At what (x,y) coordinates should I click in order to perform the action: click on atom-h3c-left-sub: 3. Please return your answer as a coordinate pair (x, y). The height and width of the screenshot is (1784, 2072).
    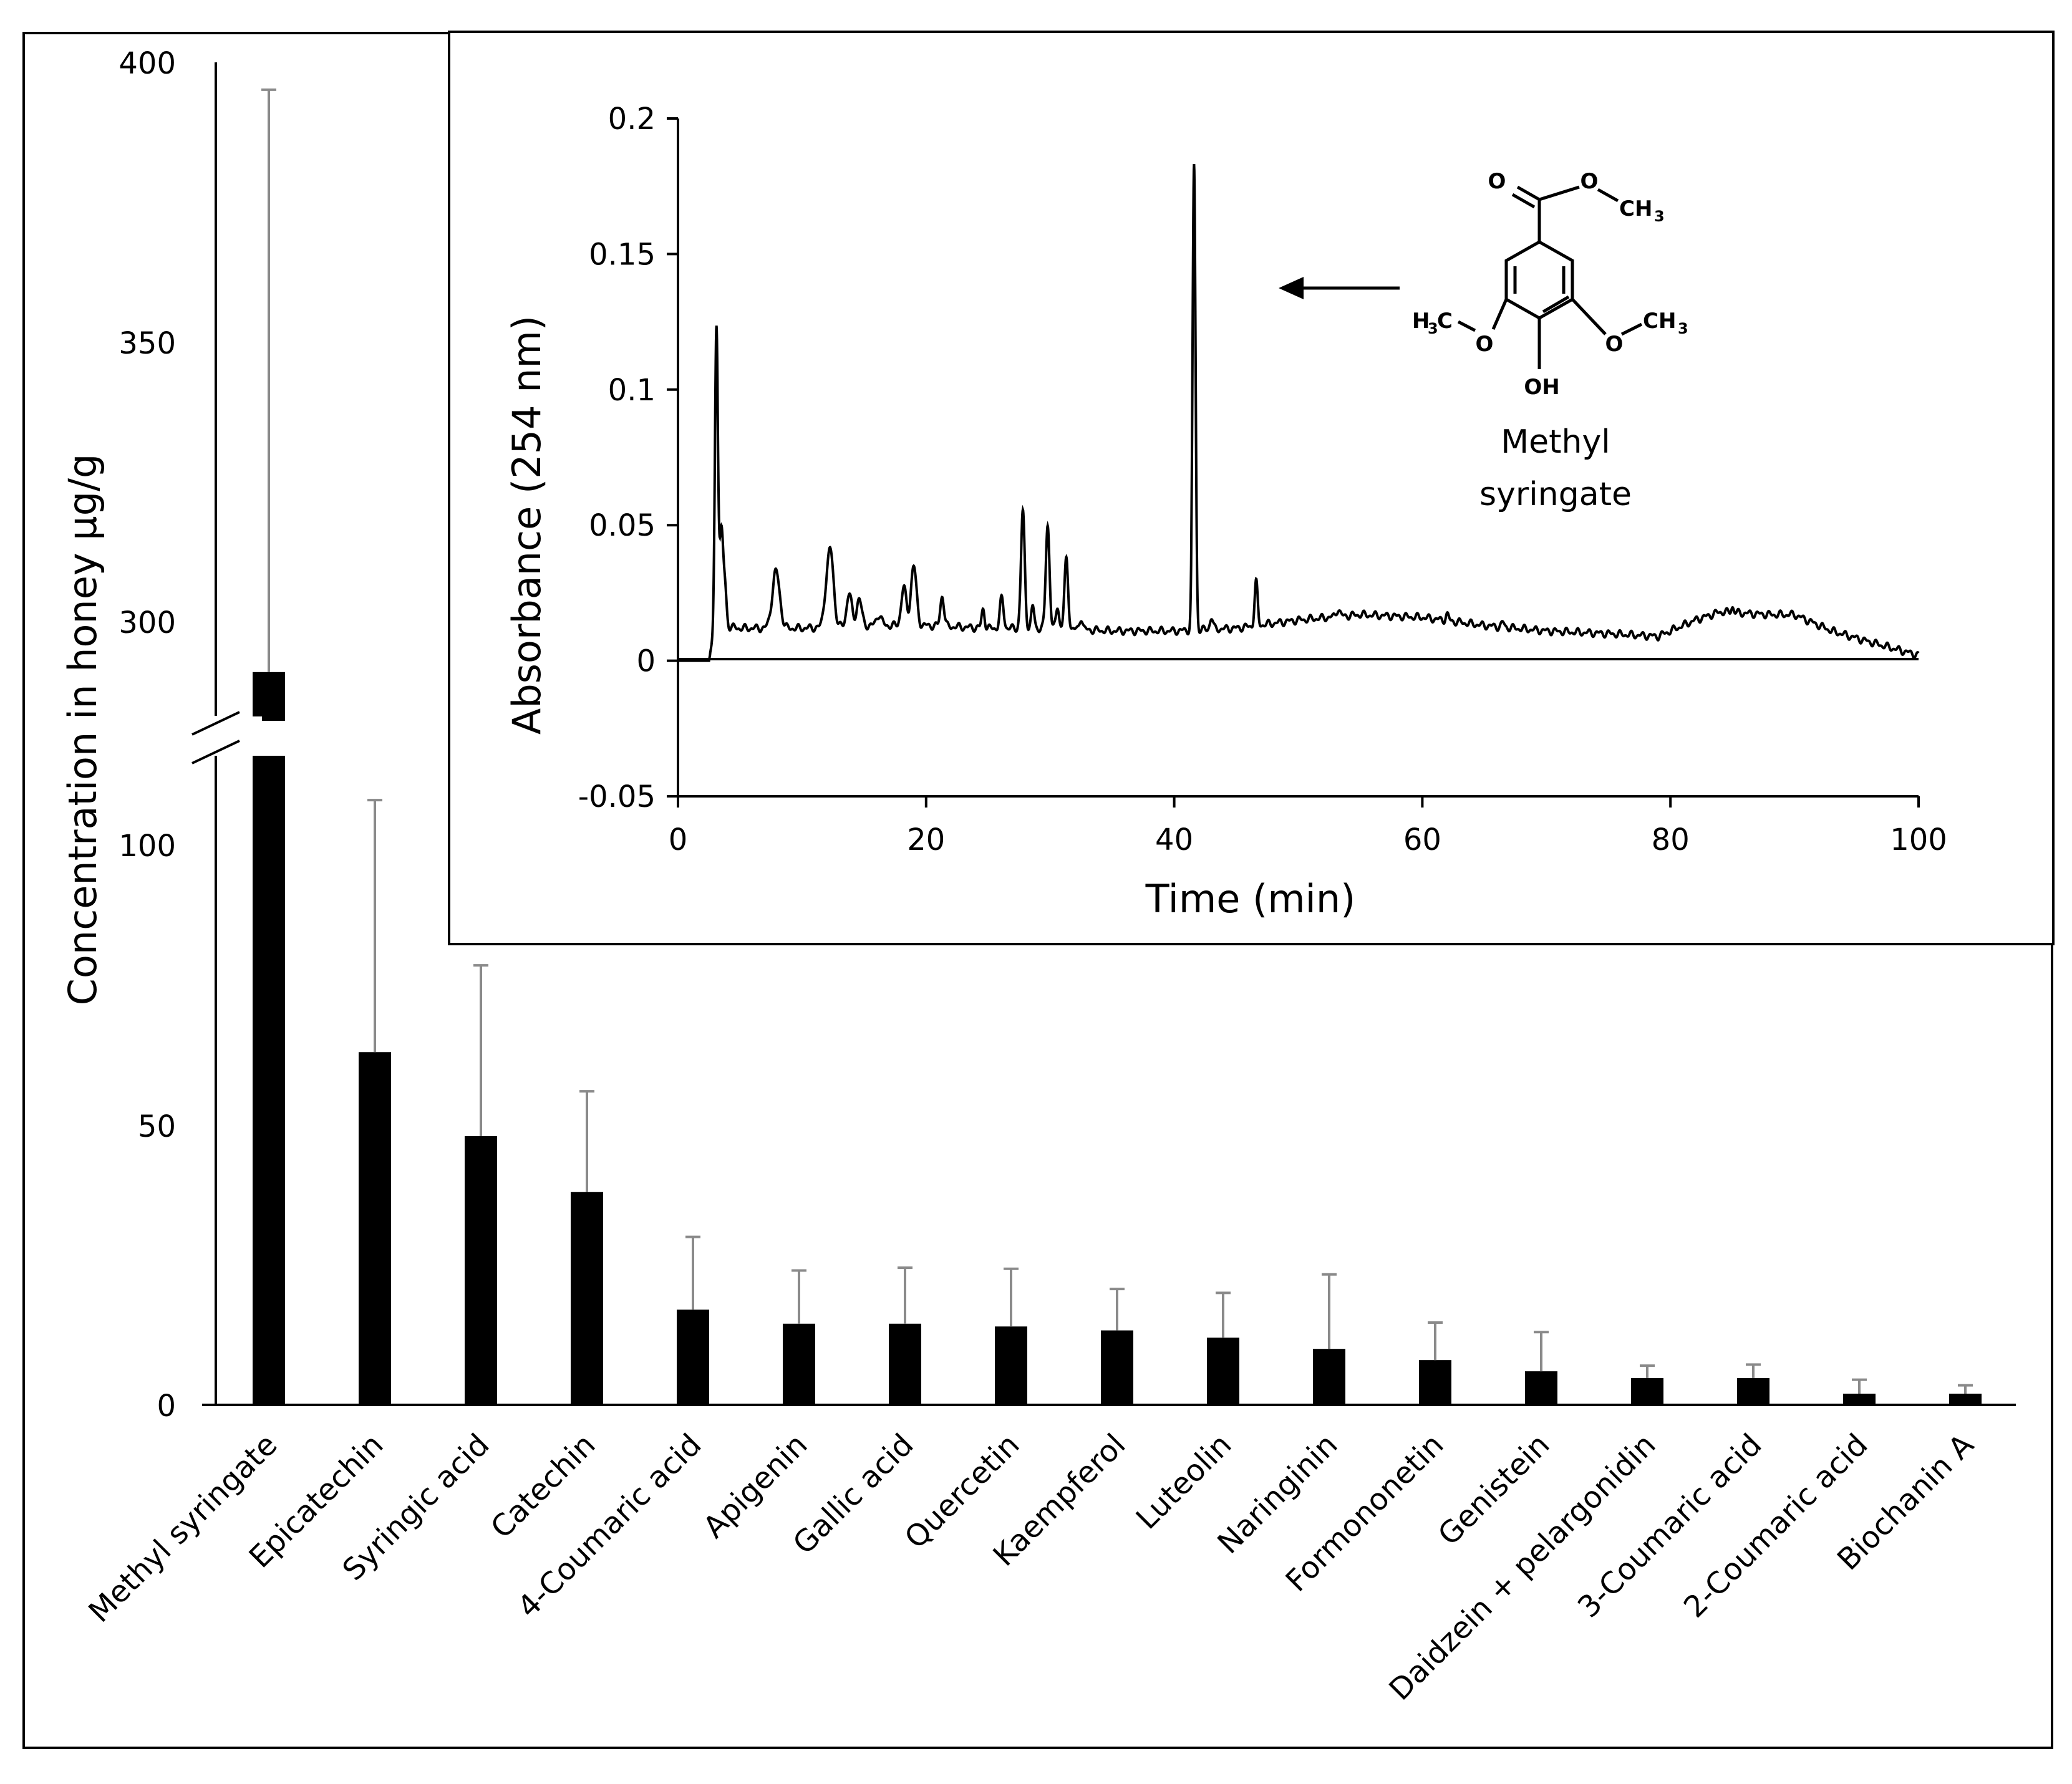
    Looking at the image, I should click on (1433, 328).